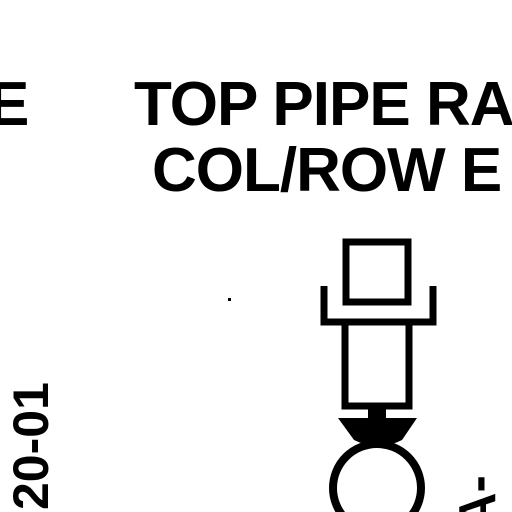 The width and height of the screenshot is (512, 512). What do you see at coordinates (377, 476) in the screenshot?
I see `pipe-circle` at bounding box center [377, 476].